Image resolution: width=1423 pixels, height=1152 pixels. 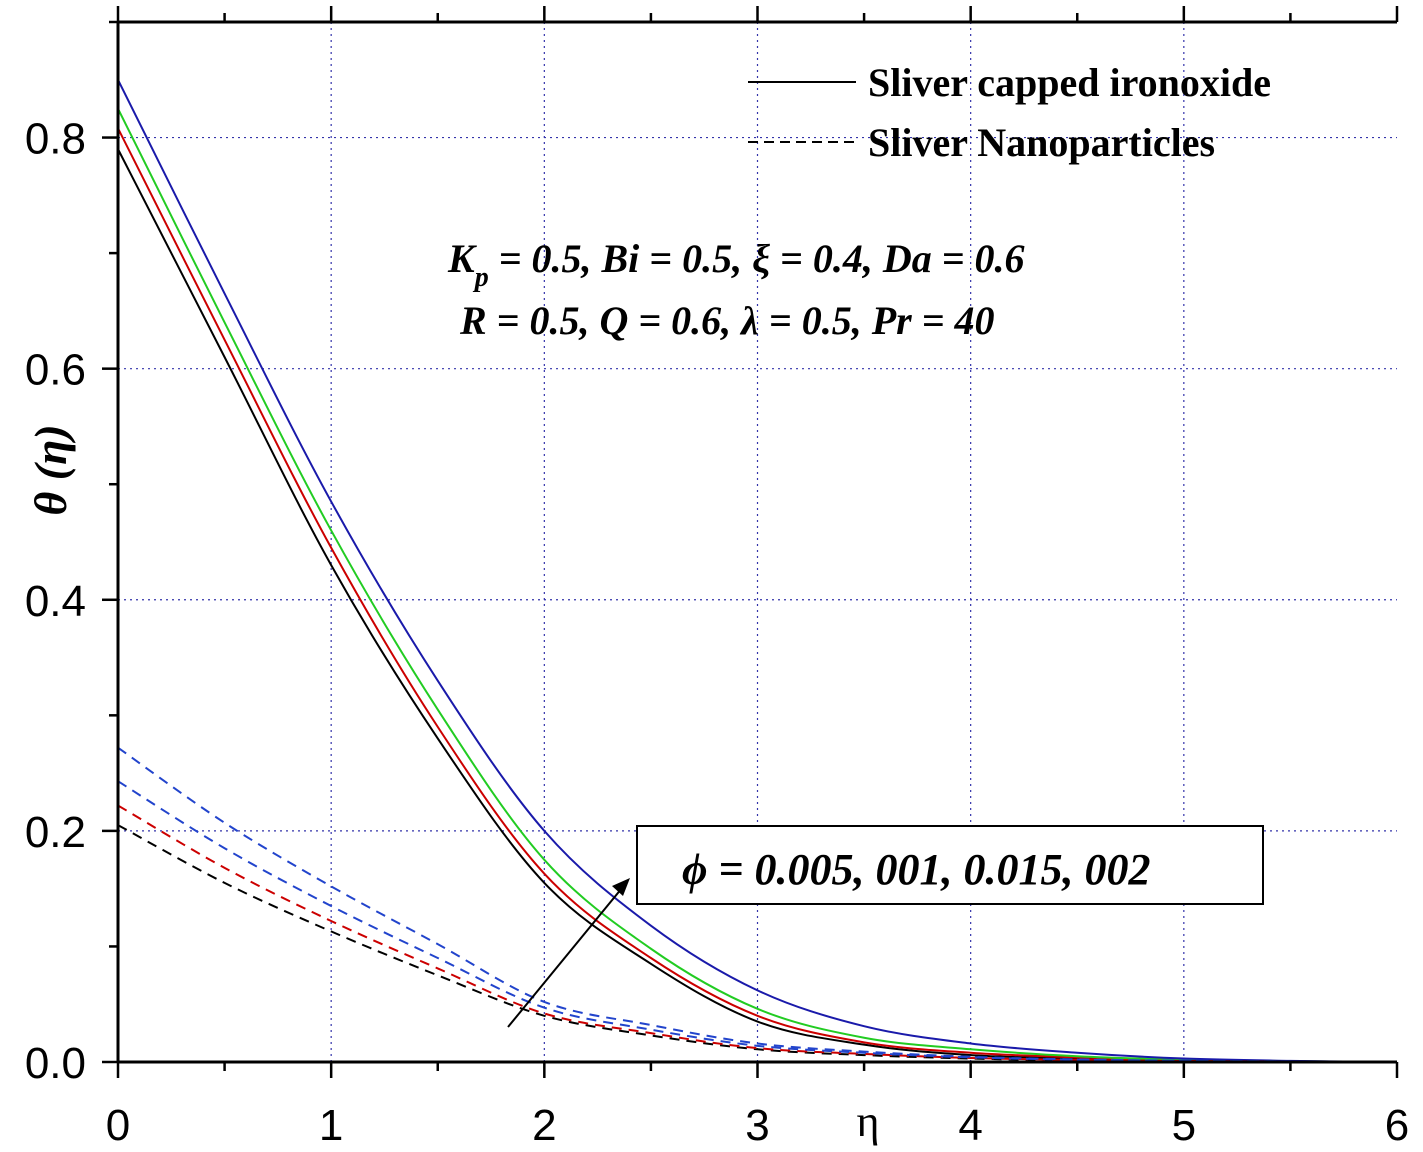 What do you see at coordinates (50, 469) in the screenshot?
I see `y-axis-label: θ (η)` at bounding box center [50, 469].